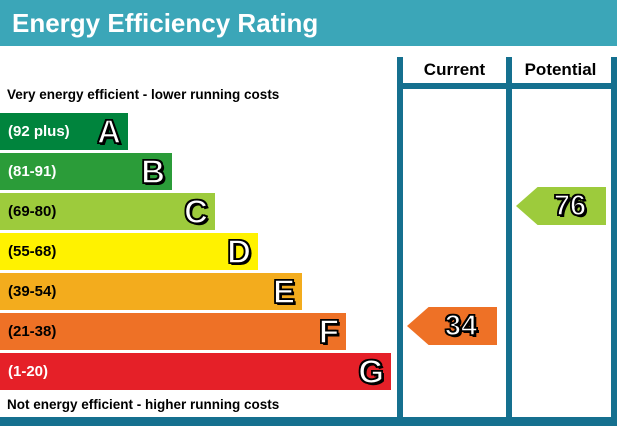  Describe the element at coordinates (329, 331) in the screenshot. I see `band-f-letter: F` at that location.